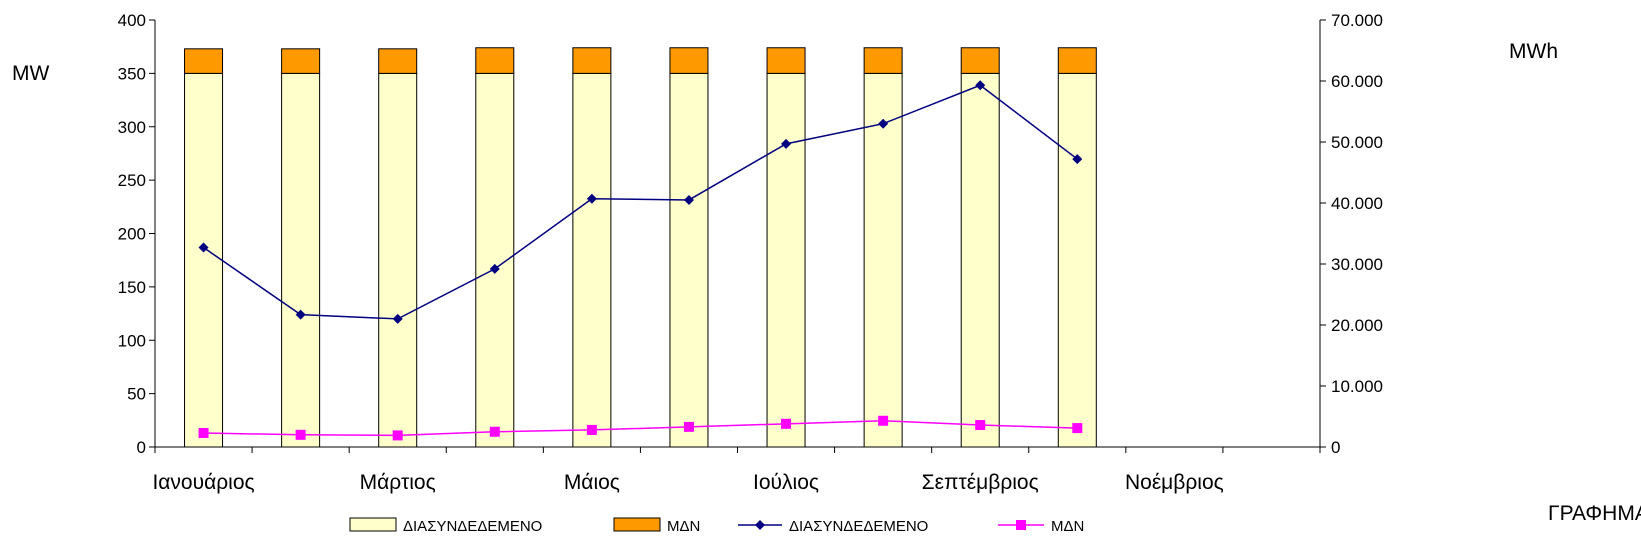 The image size is (1641, 560). I want to click on left-axis-ticks: 0 50 100 150 200 250 300 350 400, so click(136, 234).